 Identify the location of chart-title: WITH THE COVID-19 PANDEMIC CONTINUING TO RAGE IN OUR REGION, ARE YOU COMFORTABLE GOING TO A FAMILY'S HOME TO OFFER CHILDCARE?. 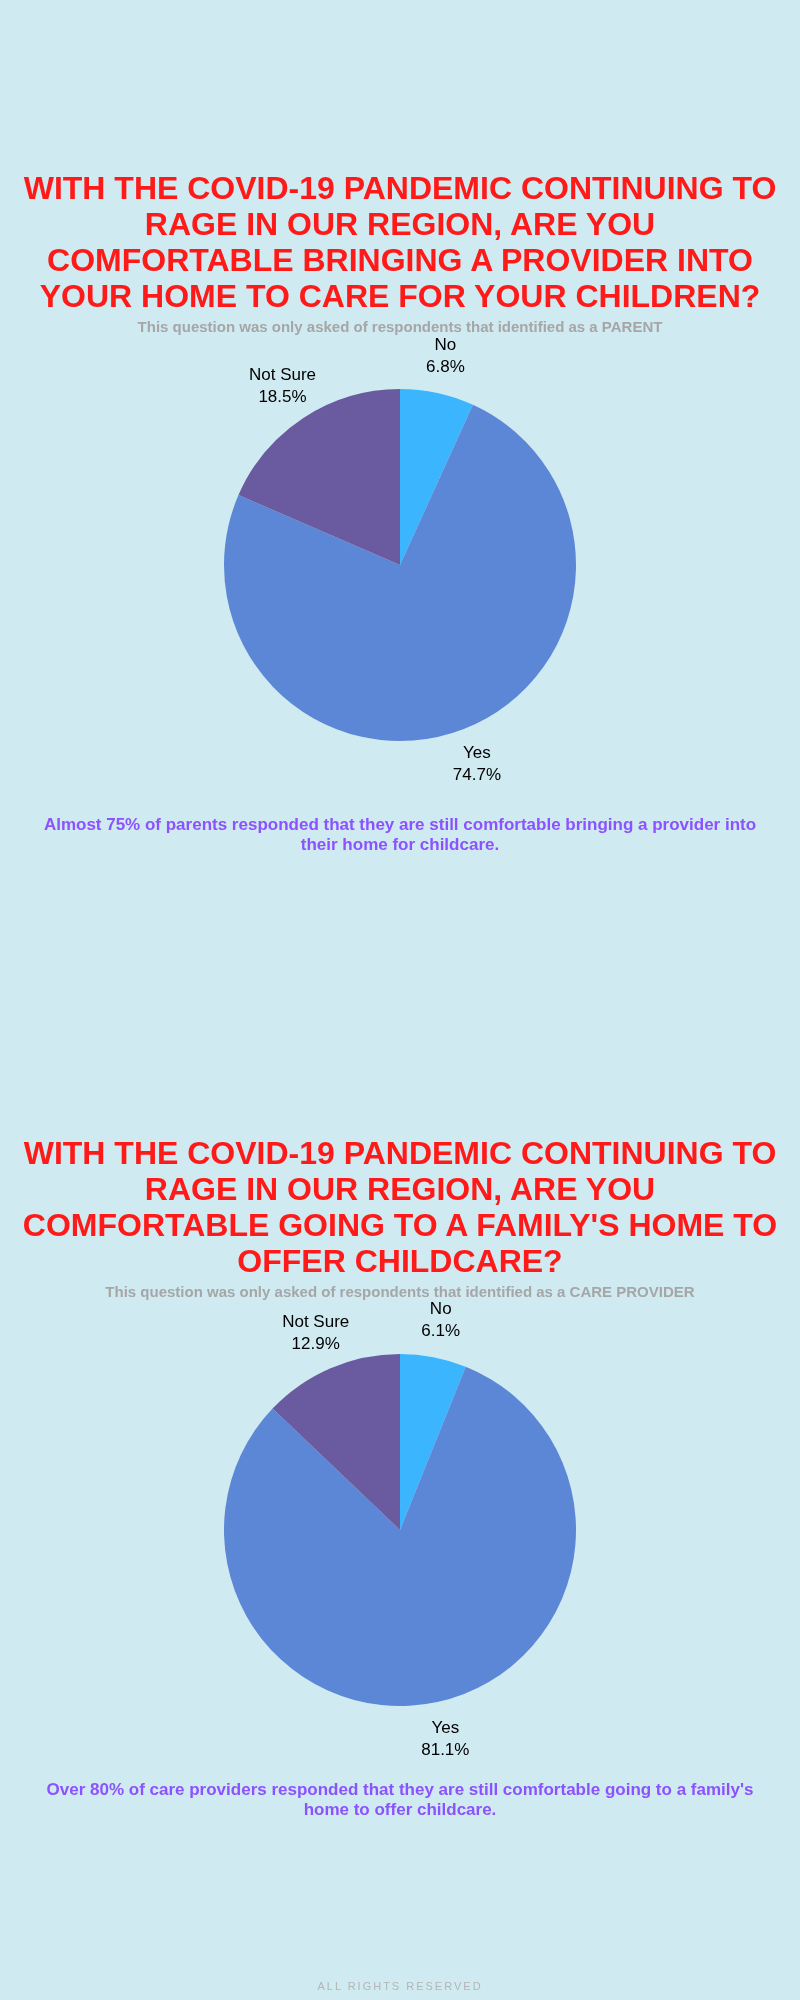
(400, 1207).